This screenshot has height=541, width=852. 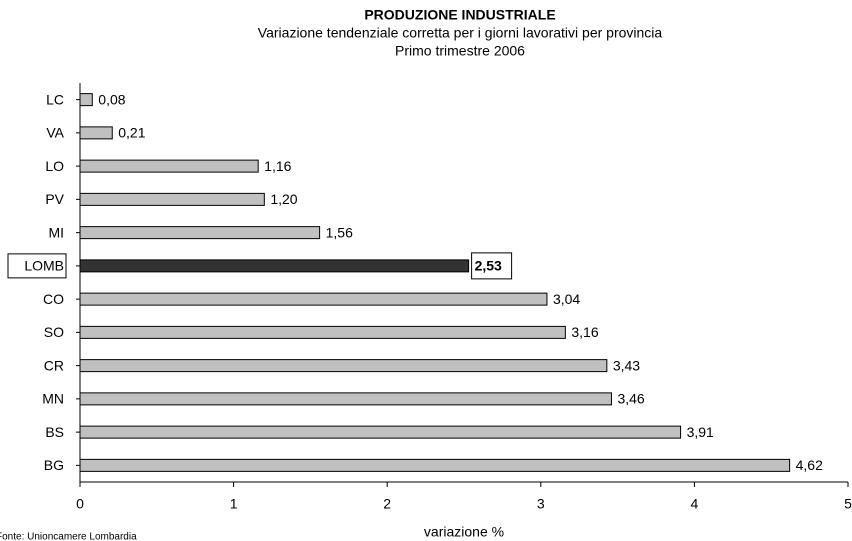 I want to click on y-tick-label: CR, so click(x=54, y=365).